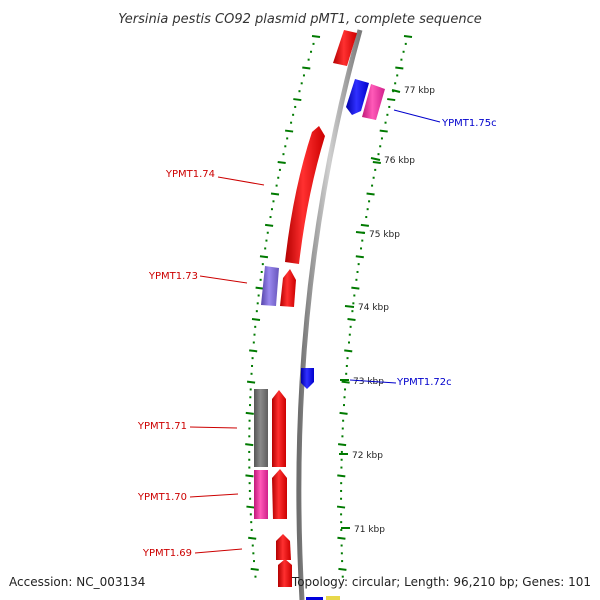  I want to click on cds-arrow-pink, so click(261, 494).